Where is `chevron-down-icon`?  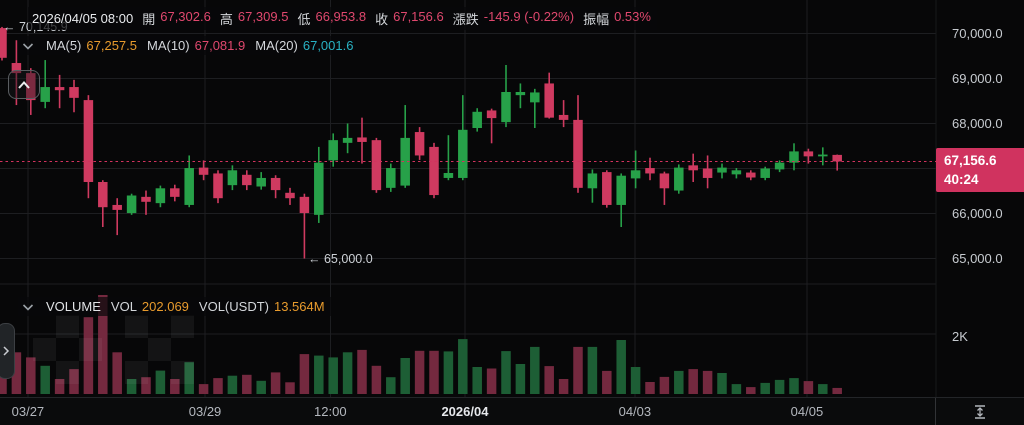
chevron-down-icon is located at coordinates (28, 307).